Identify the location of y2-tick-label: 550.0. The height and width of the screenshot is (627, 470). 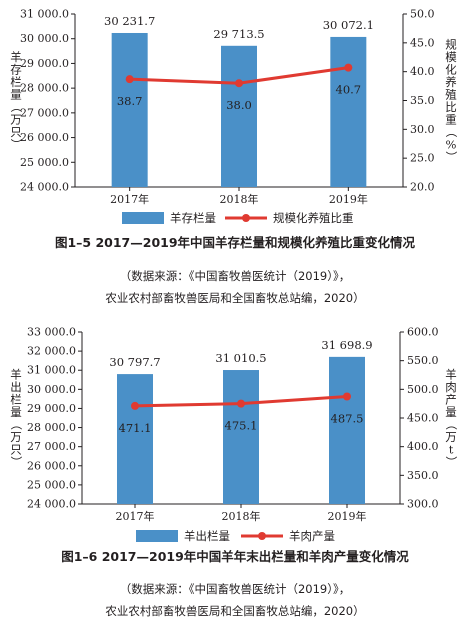
(423, 360).